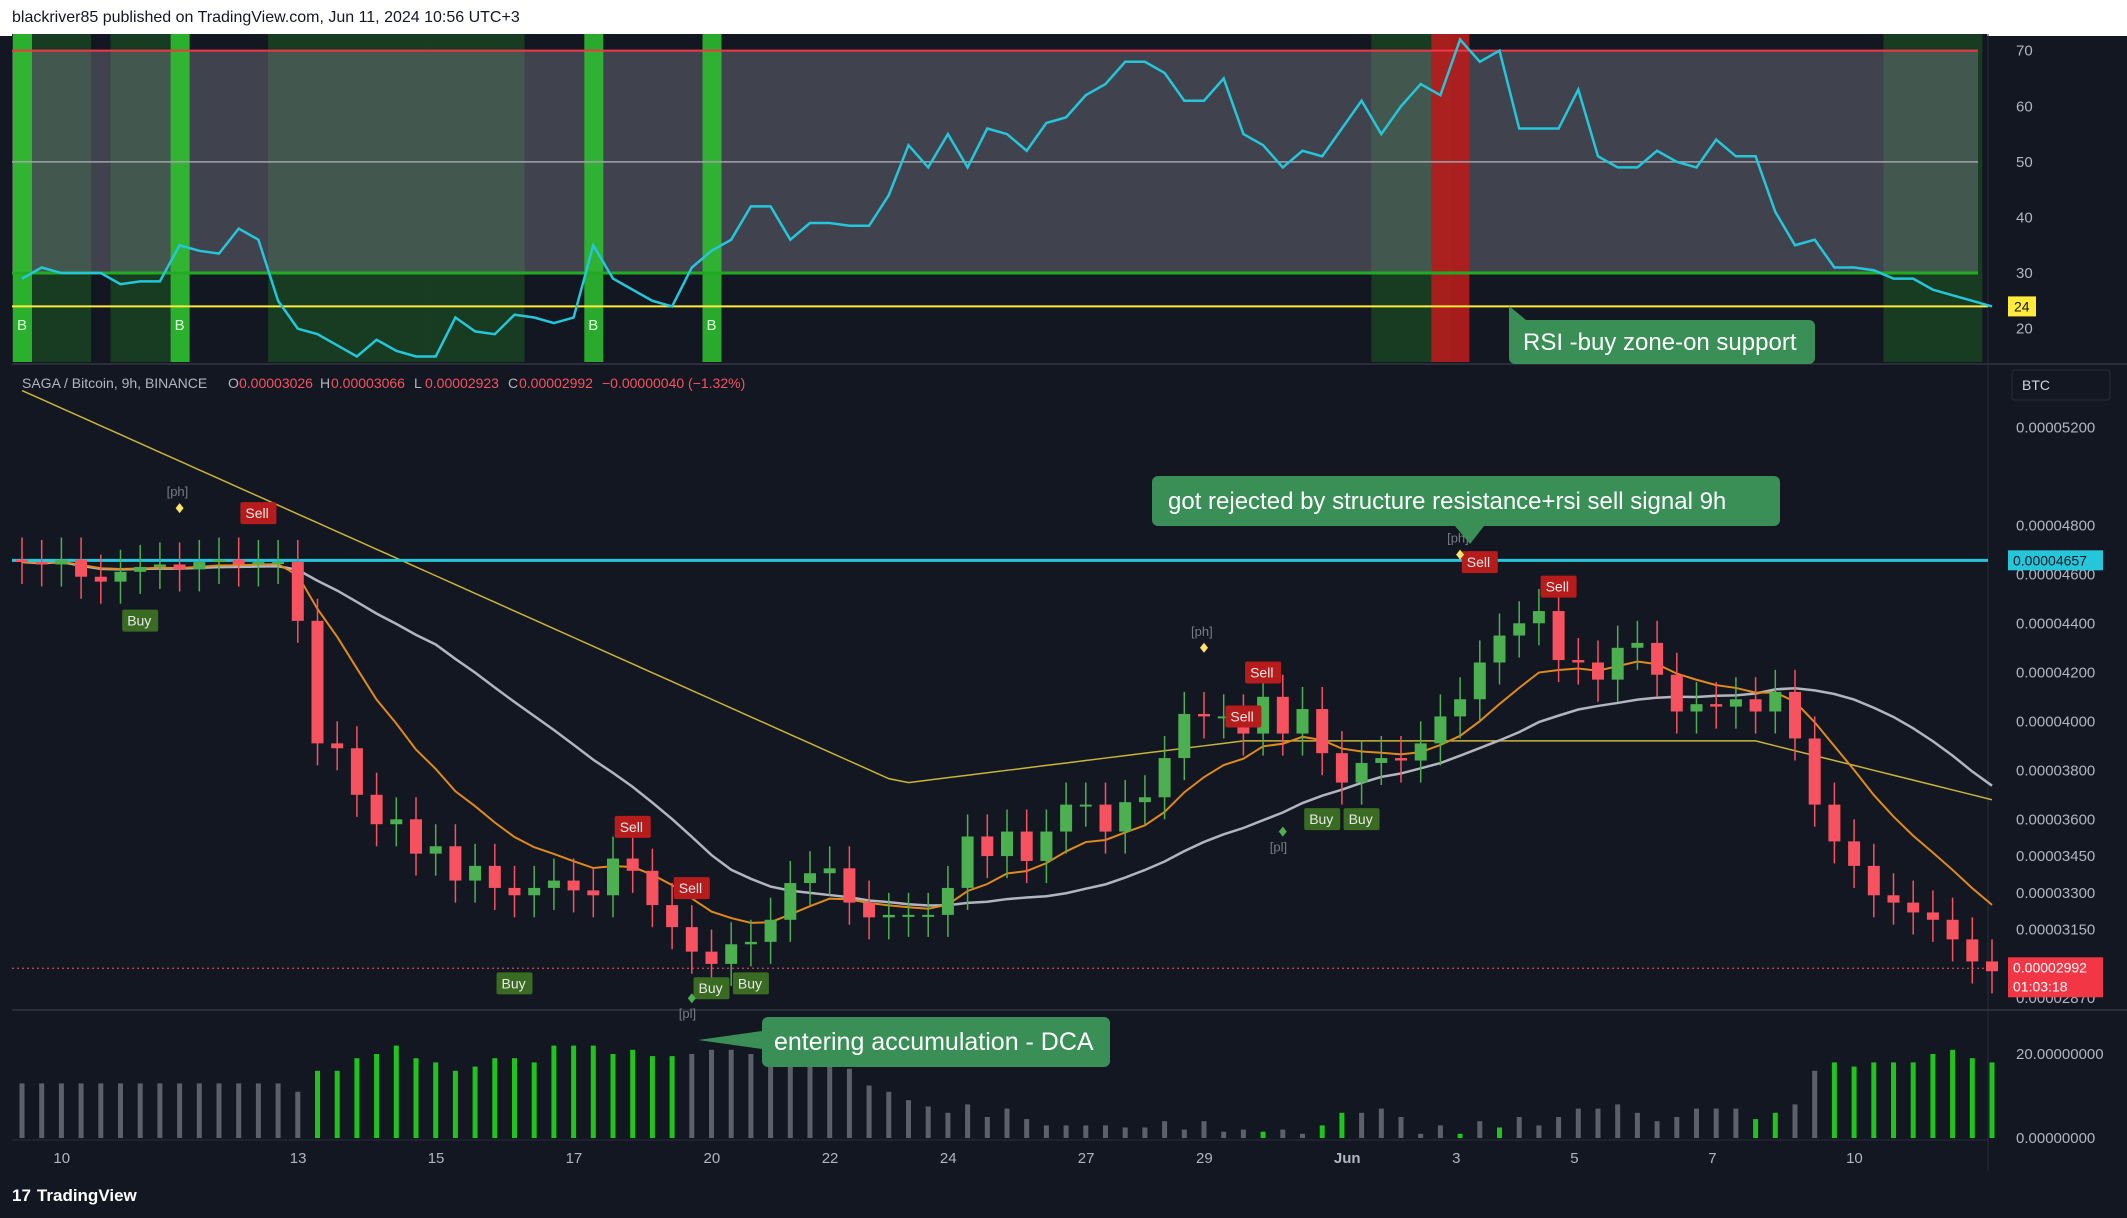 The height and width of the screenshot is (1218, 2127). I want to click on currency-button, so click(2061, 385).